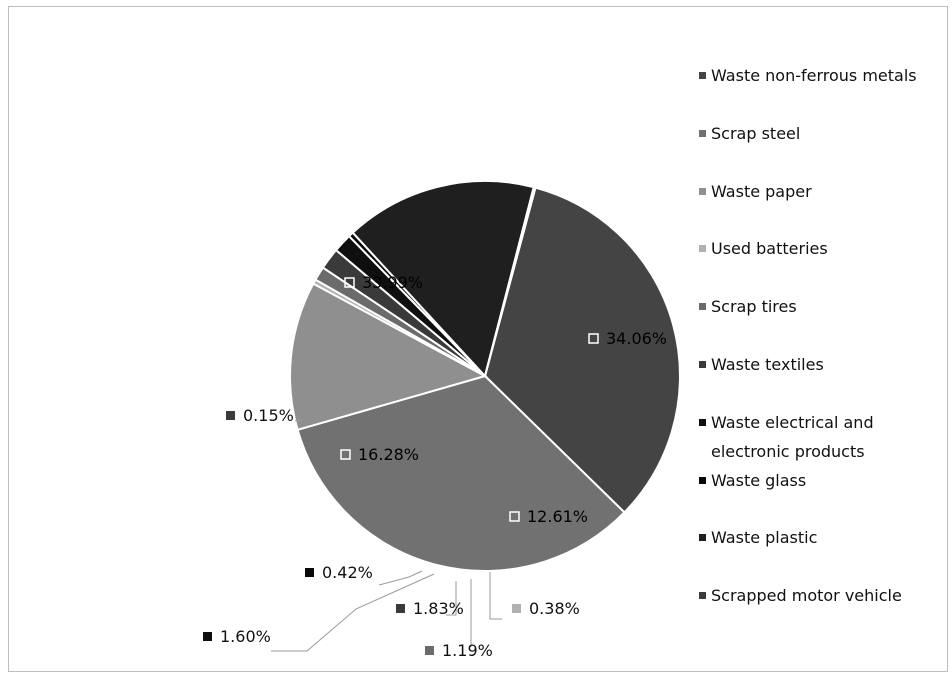 The height and width of the screenshot is (674, 952). I want to click on legend-item: Used batteries, so click(825, 263).